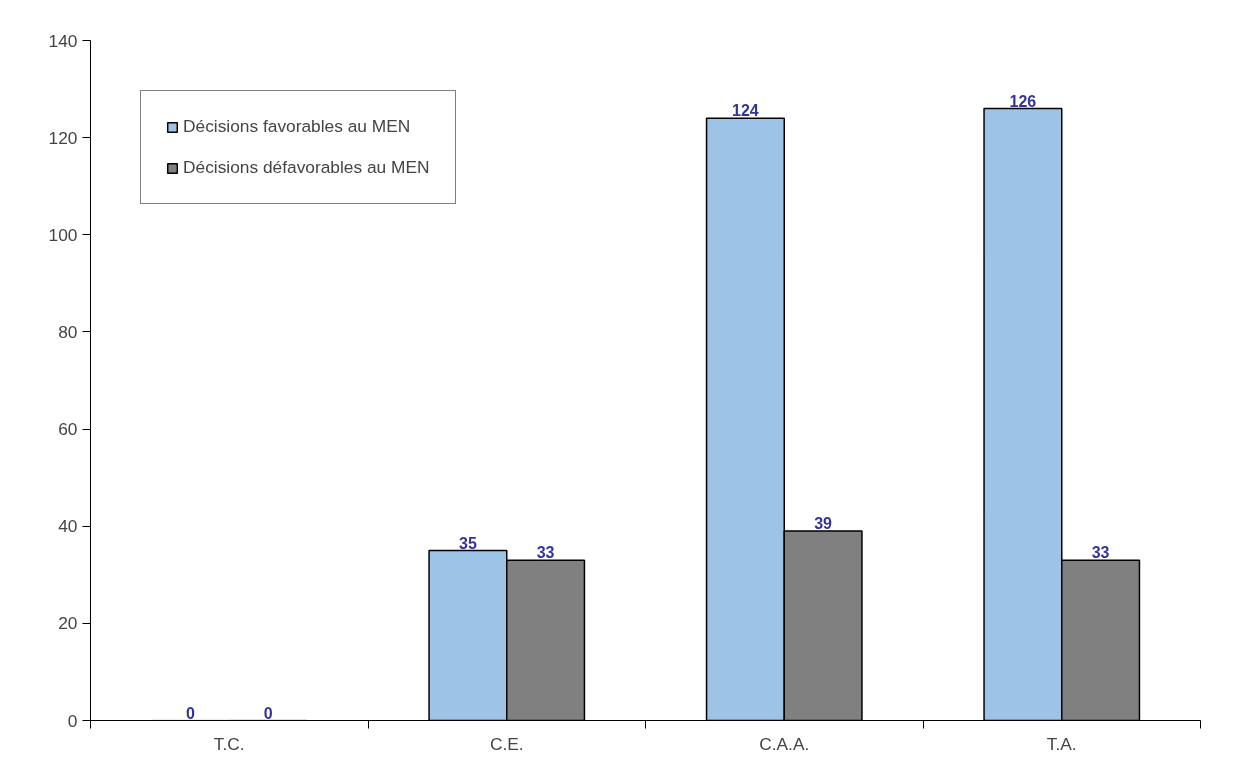 This screenshot has width=1252, height=780. Describe the element at coordinates (229, 743) in the screenshot. I see `x-tick-label: T.C.` at that location.